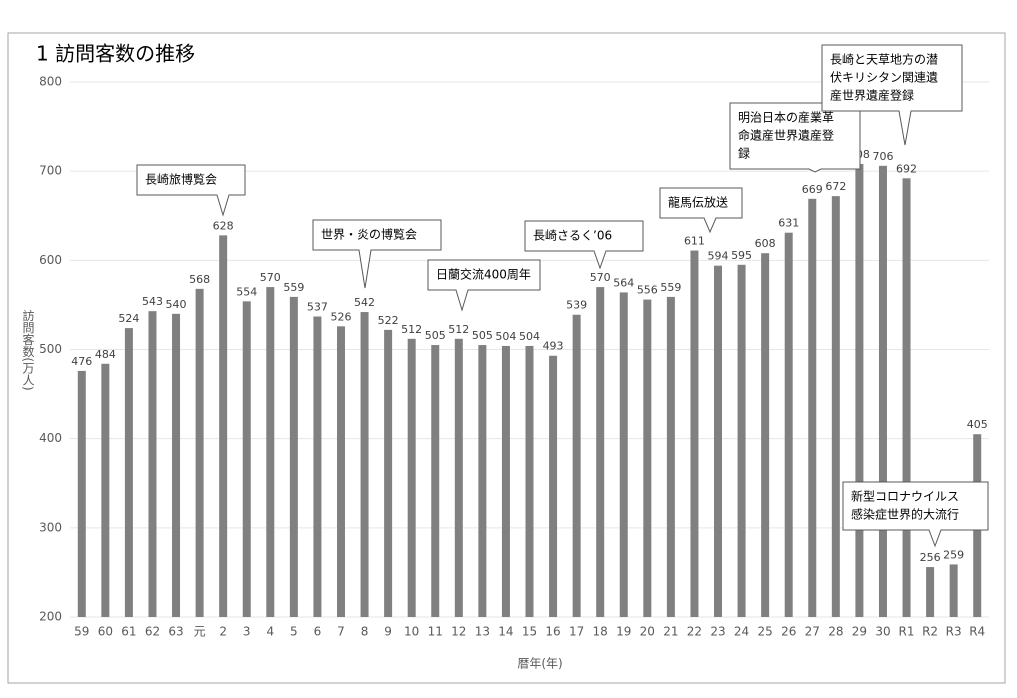 The image size is (1017, 698). Describe the element at coordinates (552, 632) in the screenshot. I see `x-tick-label: 16` at that location.